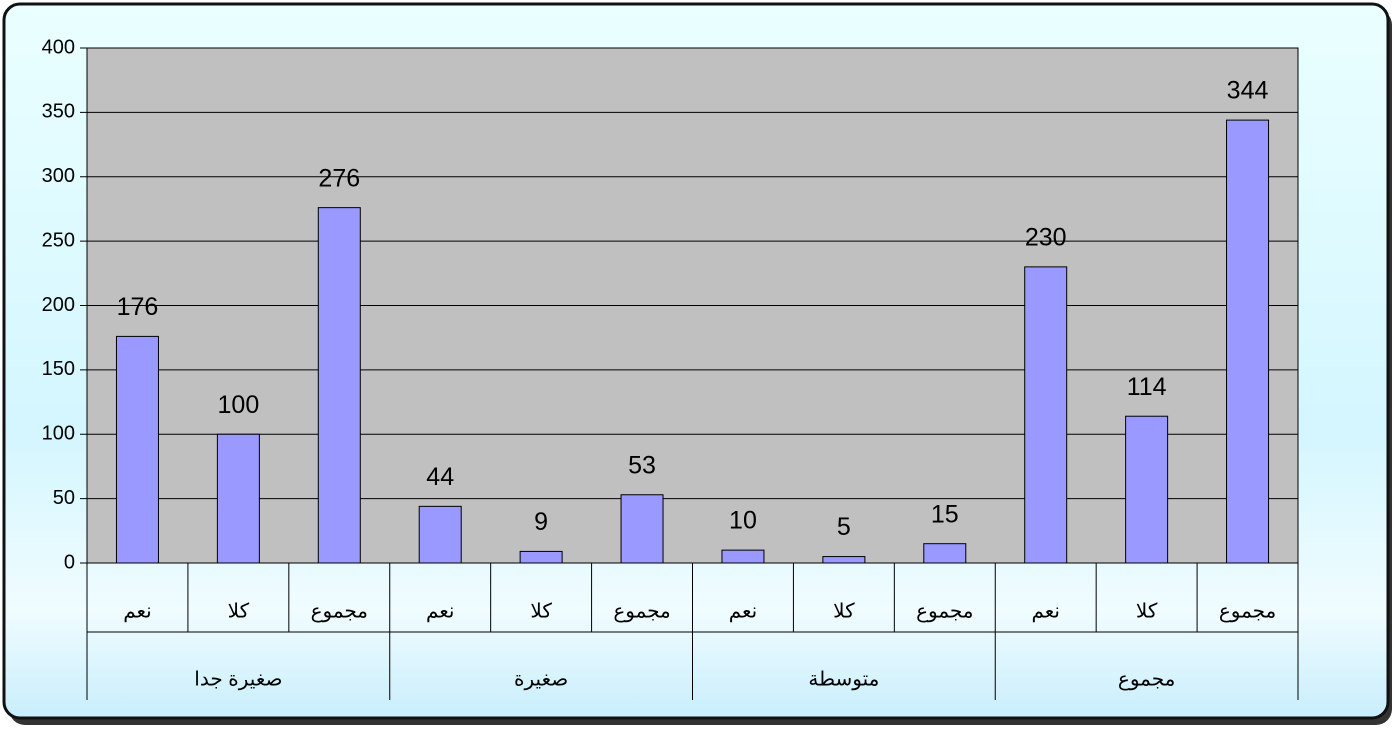  I want to click on y-tick-label: 350, so click(58, 112).